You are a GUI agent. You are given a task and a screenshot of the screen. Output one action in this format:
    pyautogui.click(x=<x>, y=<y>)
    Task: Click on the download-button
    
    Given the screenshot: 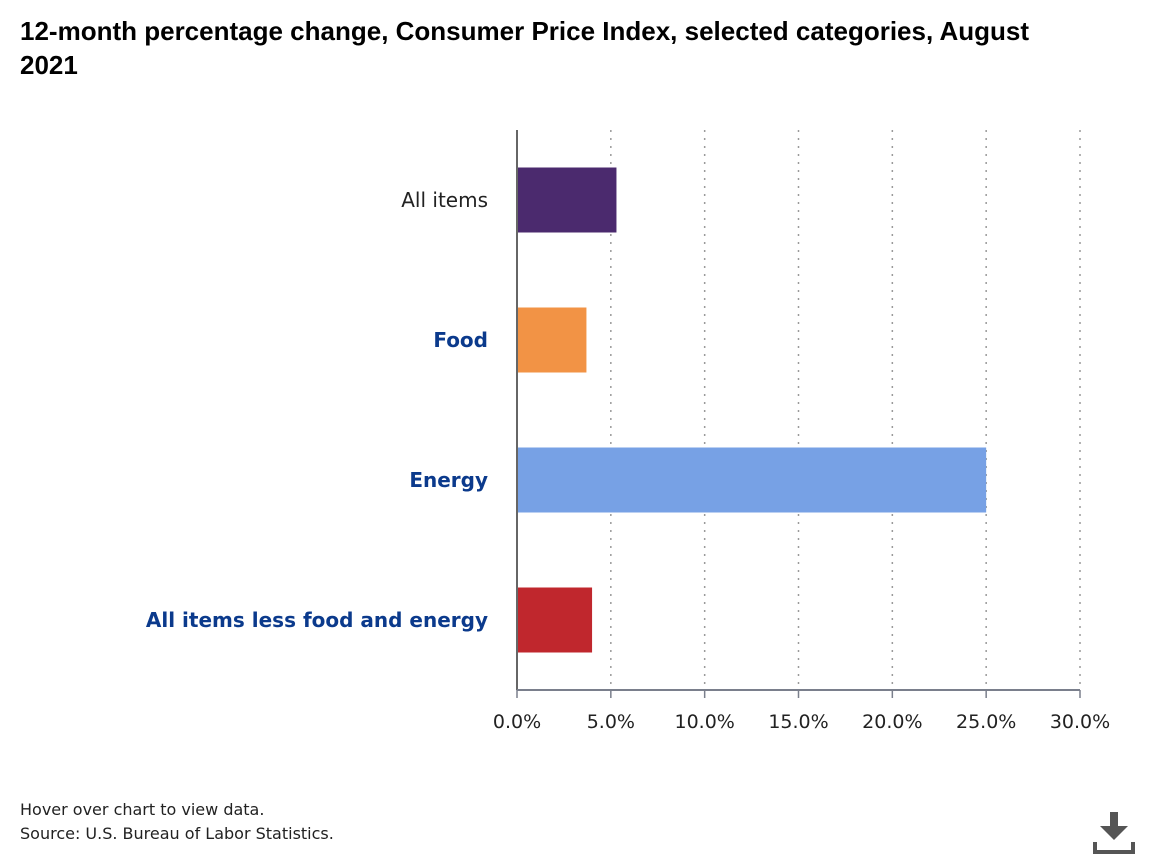 What is the action you would take?
    pyautogui.click(x=1114, y=833)
    